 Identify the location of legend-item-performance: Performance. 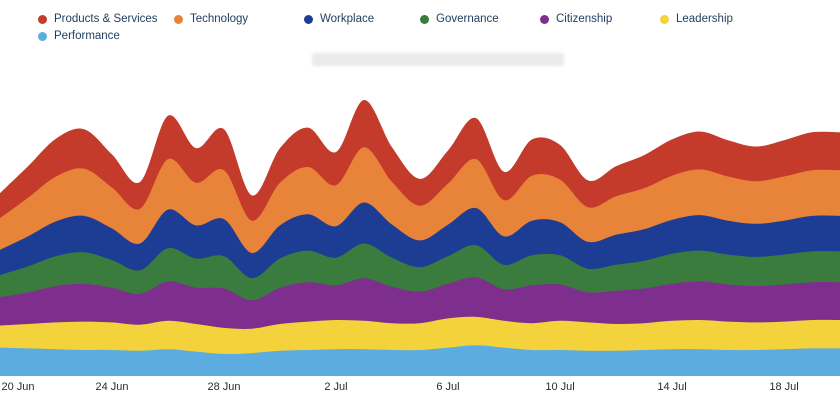
(102, 36).